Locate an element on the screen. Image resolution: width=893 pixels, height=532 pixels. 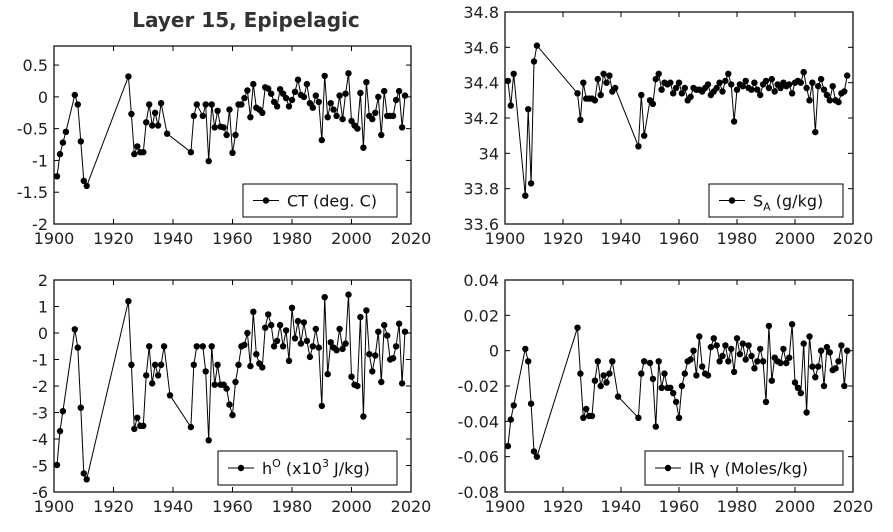
y-tick-label: 34.2 is located at coordinates (481, 118).